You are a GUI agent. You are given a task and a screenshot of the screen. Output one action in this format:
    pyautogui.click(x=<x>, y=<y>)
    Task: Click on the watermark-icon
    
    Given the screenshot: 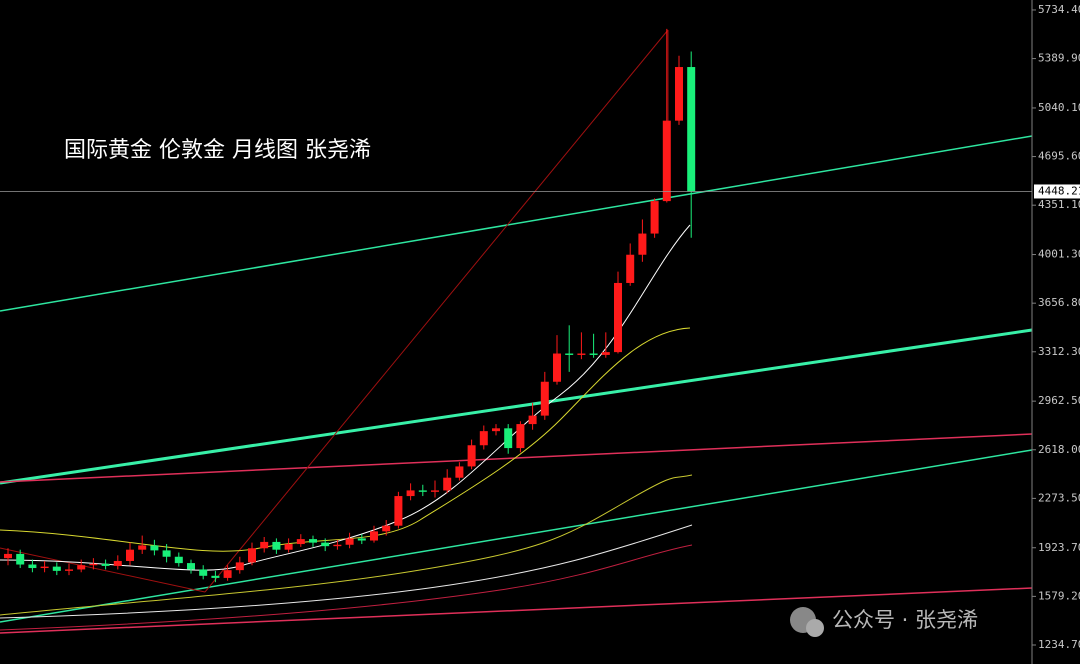 What is the action you would take?
    pyautogui.click(x=815, y=628)
    